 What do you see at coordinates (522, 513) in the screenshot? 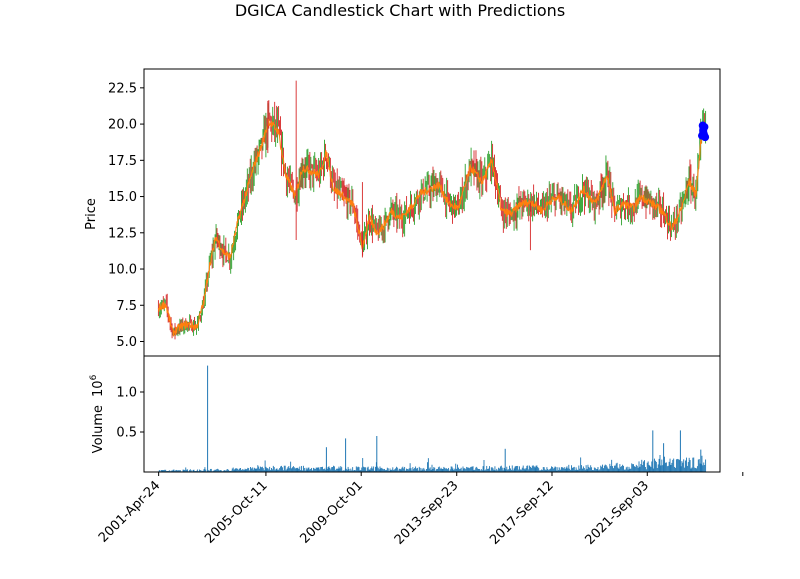
I see `x-tick-label: 2017-Sep-12` at bounding box center [522, 513].